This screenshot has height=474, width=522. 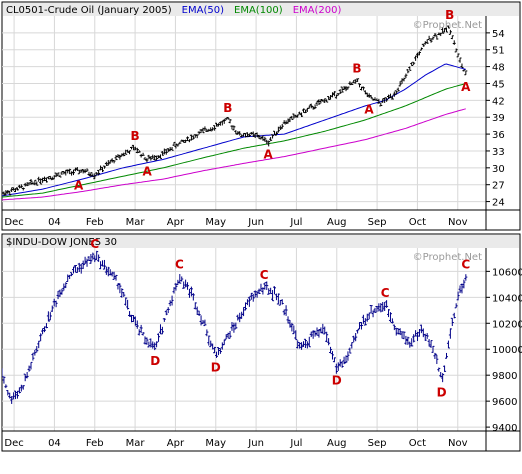 What do you see at coordinates (507, 324) in the screenshot?
I see `y-tick-label: 10200` at bounding box center [507, 324].